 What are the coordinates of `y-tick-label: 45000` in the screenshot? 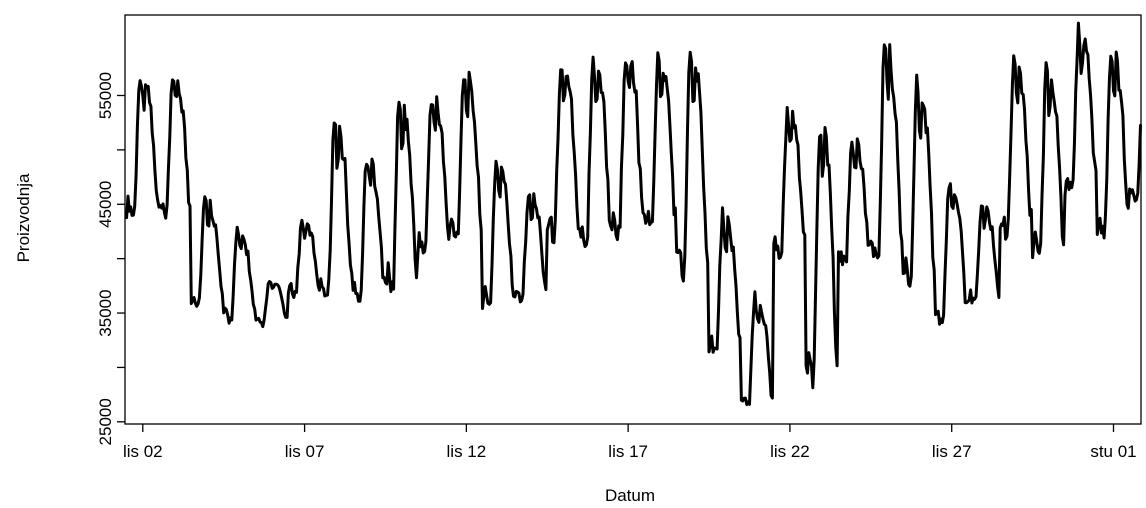 It's located at (105, 204).